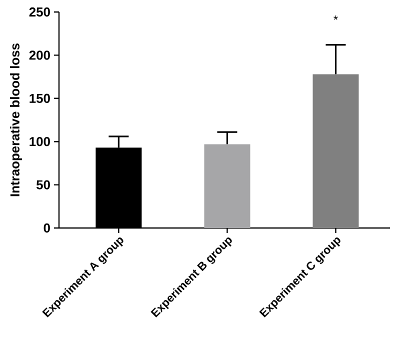 This screenshot has width=394, height=358. I want to click on y-tick-label: 150, so click(40, 98).